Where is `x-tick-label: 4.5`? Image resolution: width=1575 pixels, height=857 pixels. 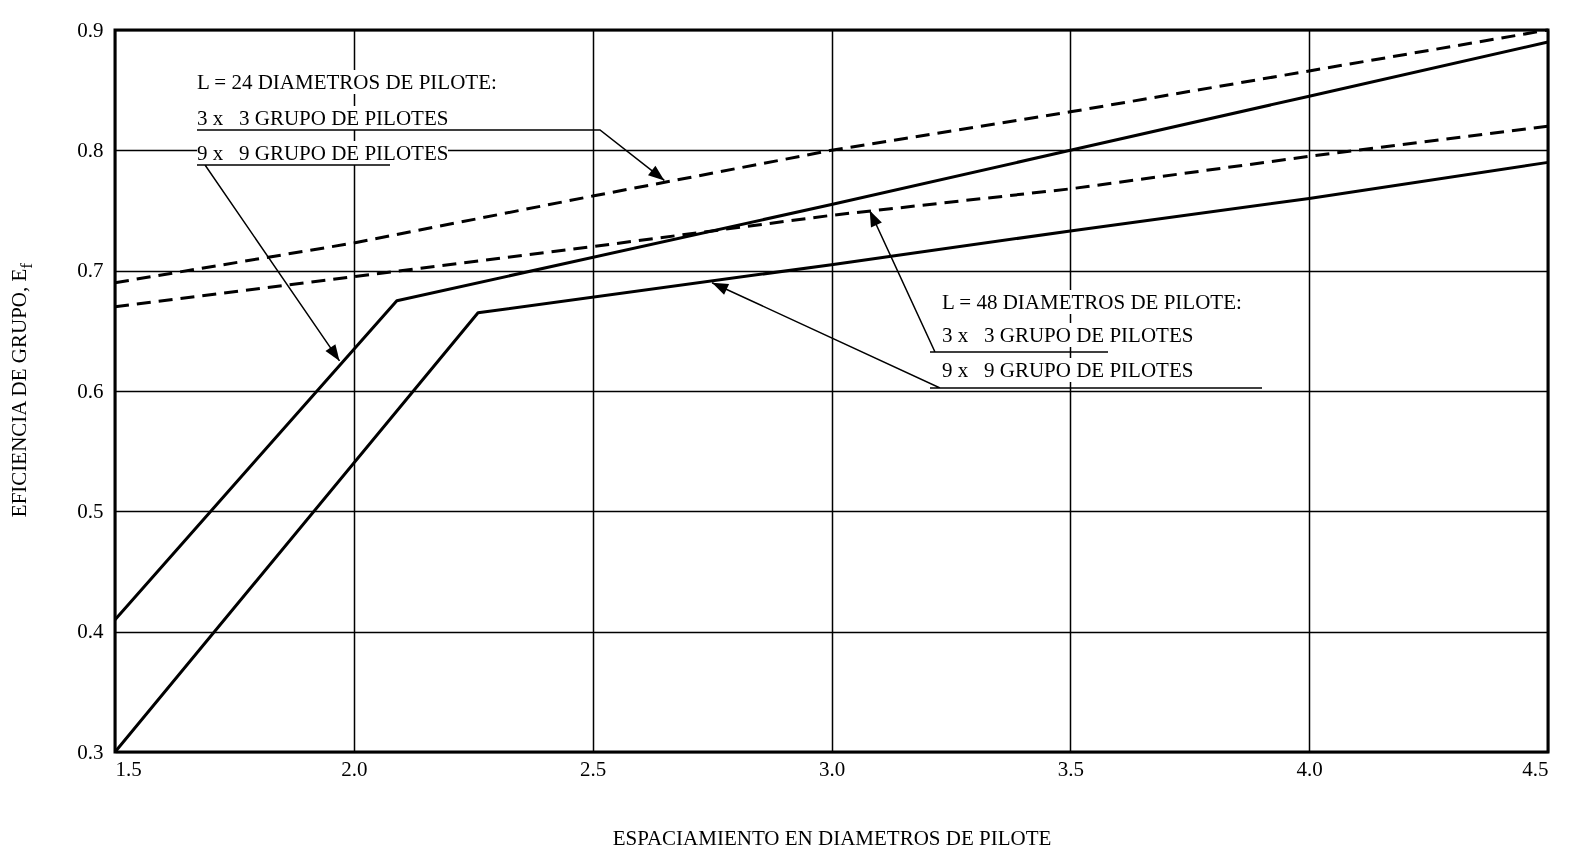 x-tick-label: 4.5 is located at coordinates (1535, 768).